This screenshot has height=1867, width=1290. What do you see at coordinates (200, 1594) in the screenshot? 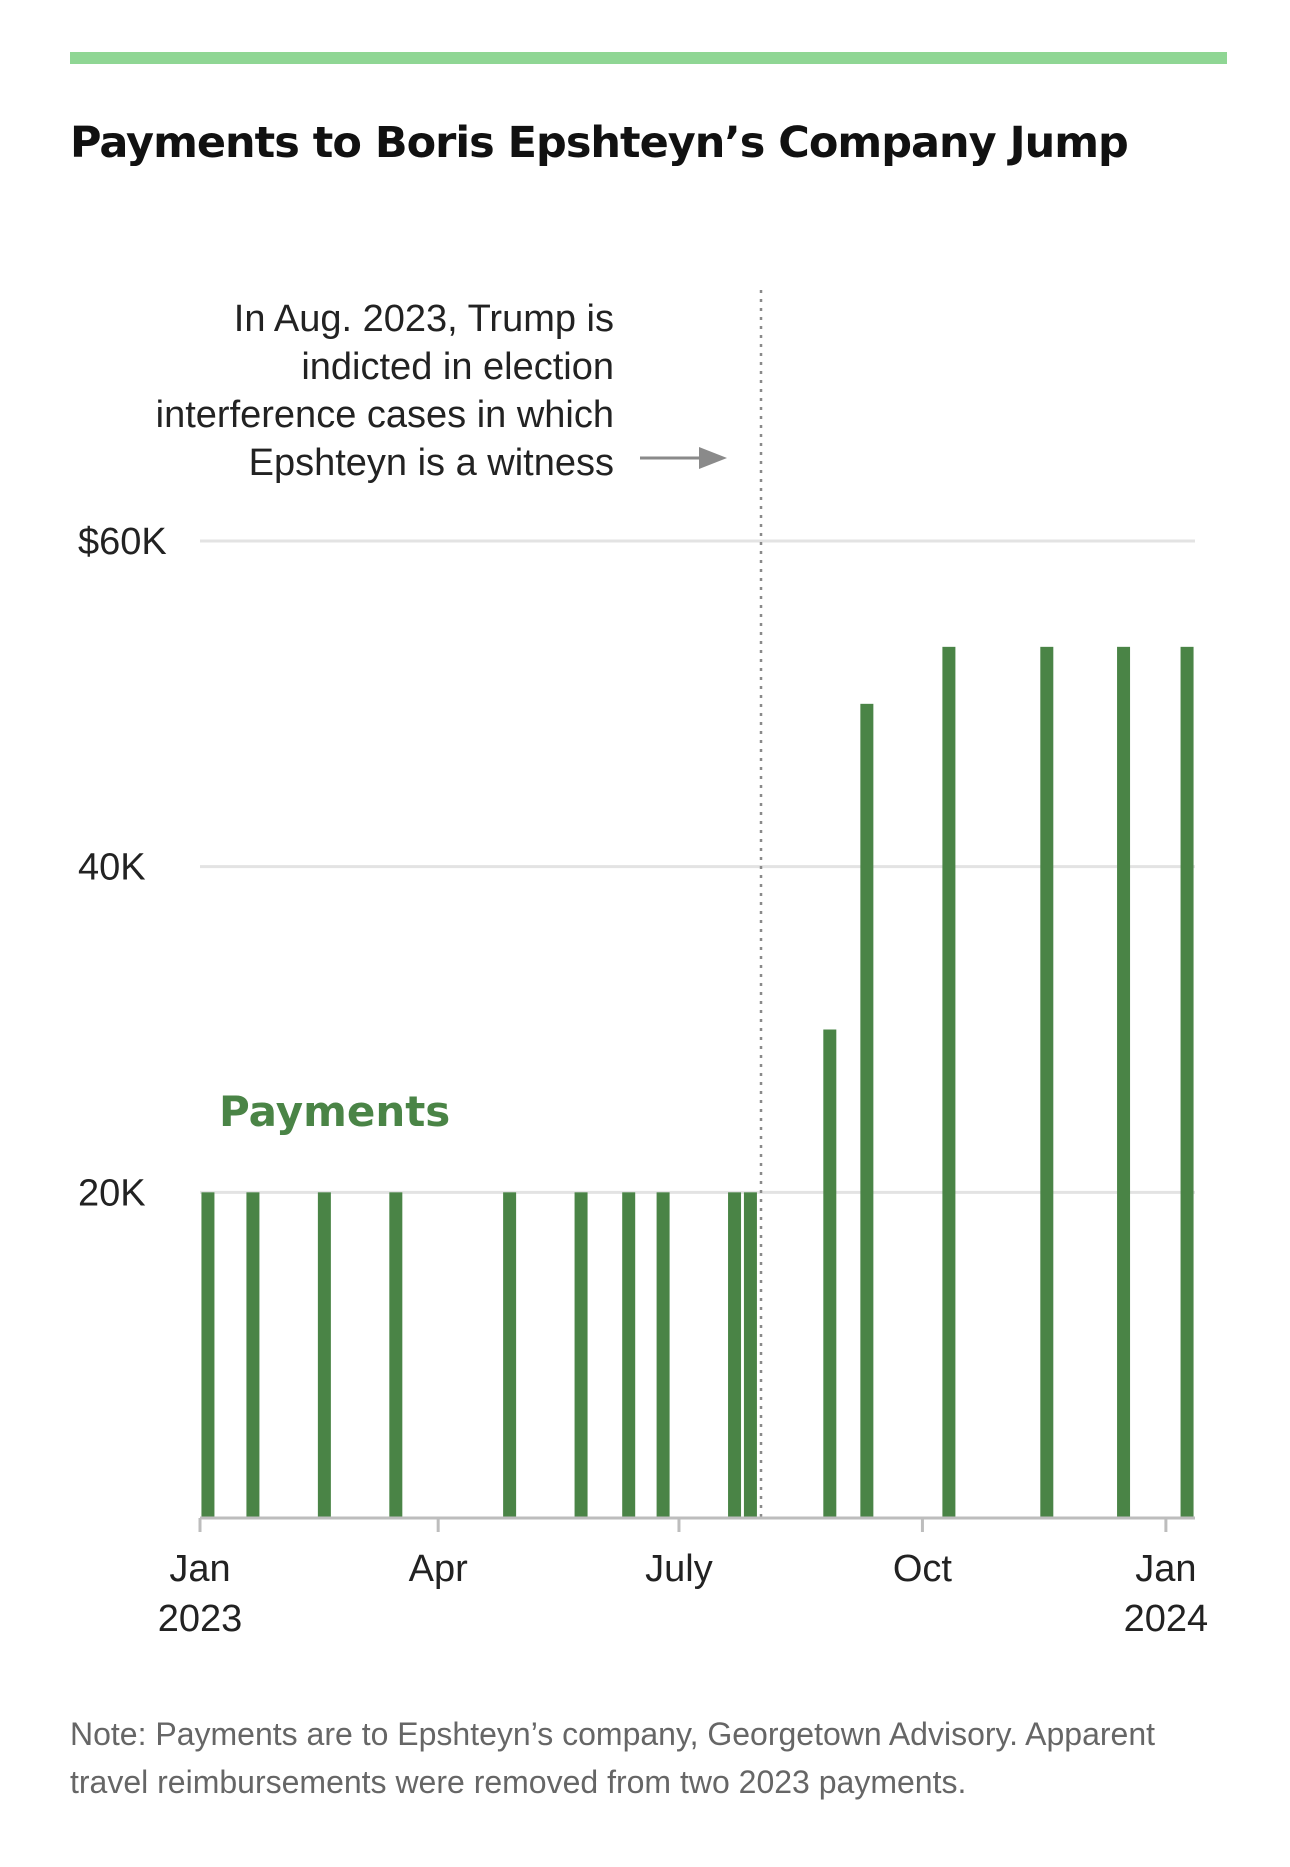
I see `x-tick-label: Jan 2023` at bounding box center [200, 1594].